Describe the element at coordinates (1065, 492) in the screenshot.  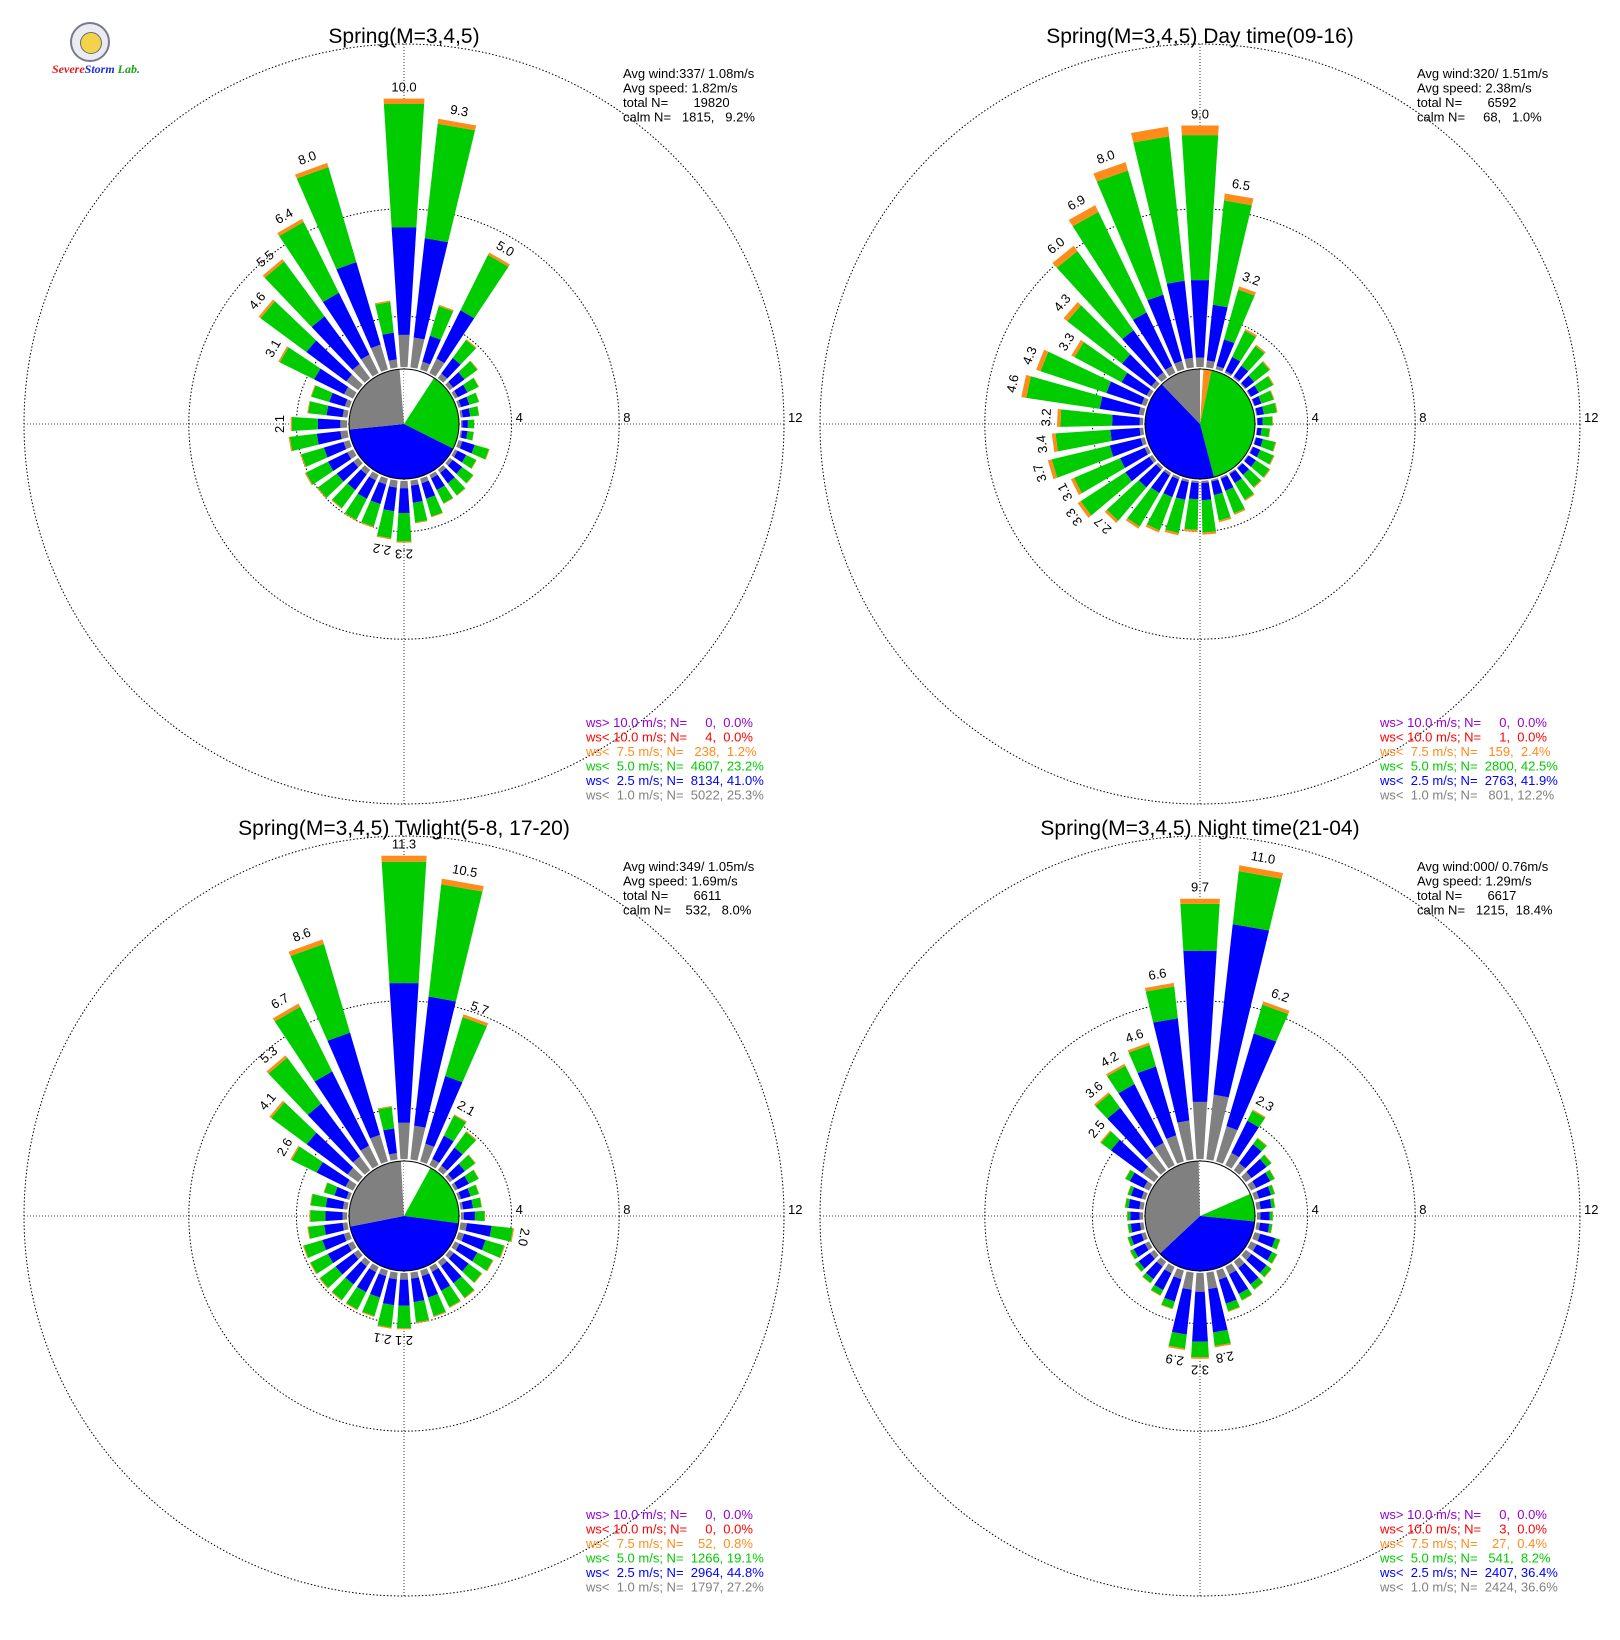
I see `bar-value-label: 3.1` at that location.